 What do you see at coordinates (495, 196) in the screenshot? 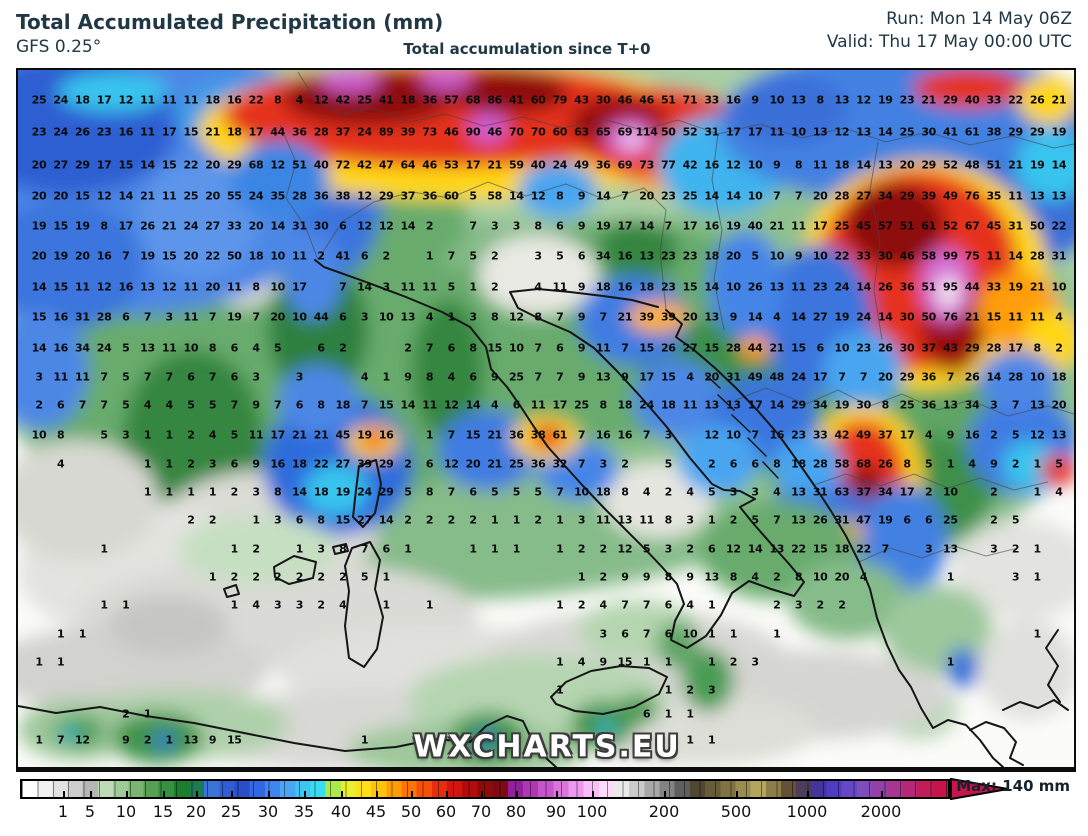
I see `grid-value: 58` at bounding box center [495, 196].